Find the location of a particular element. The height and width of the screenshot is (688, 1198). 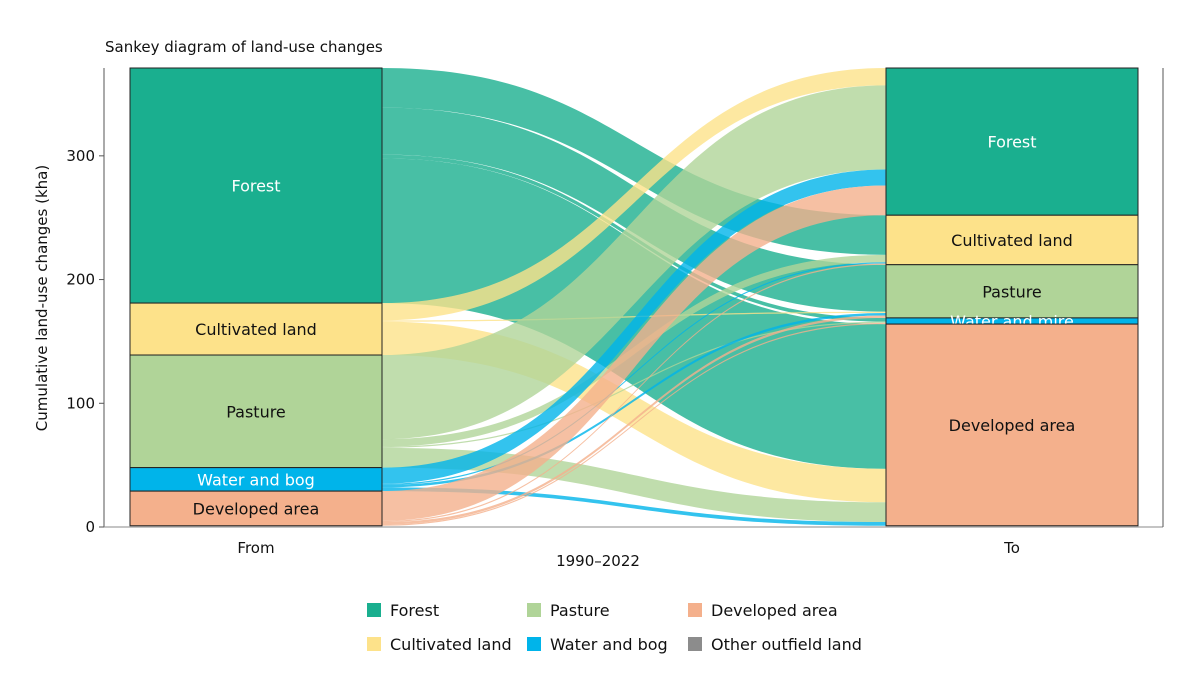

node-to-forest is located at coordinates (1012, 141).